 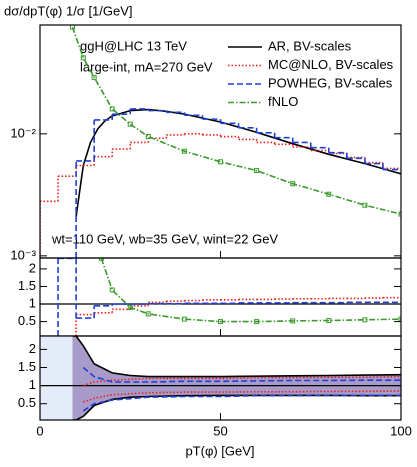 What do you see at coordinates (133, 45) in the screenshot?
I see `annotation: ggH@LHC 13 TeV` at bounding box center [133, 45].